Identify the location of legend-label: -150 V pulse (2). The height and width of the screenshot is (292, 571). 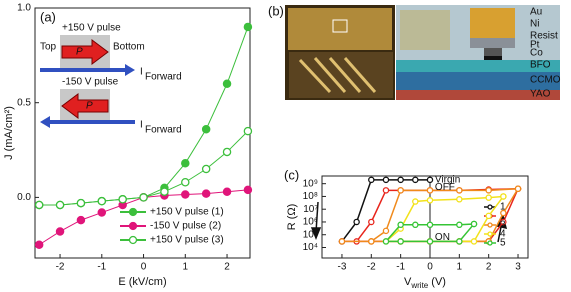
(185, 226).